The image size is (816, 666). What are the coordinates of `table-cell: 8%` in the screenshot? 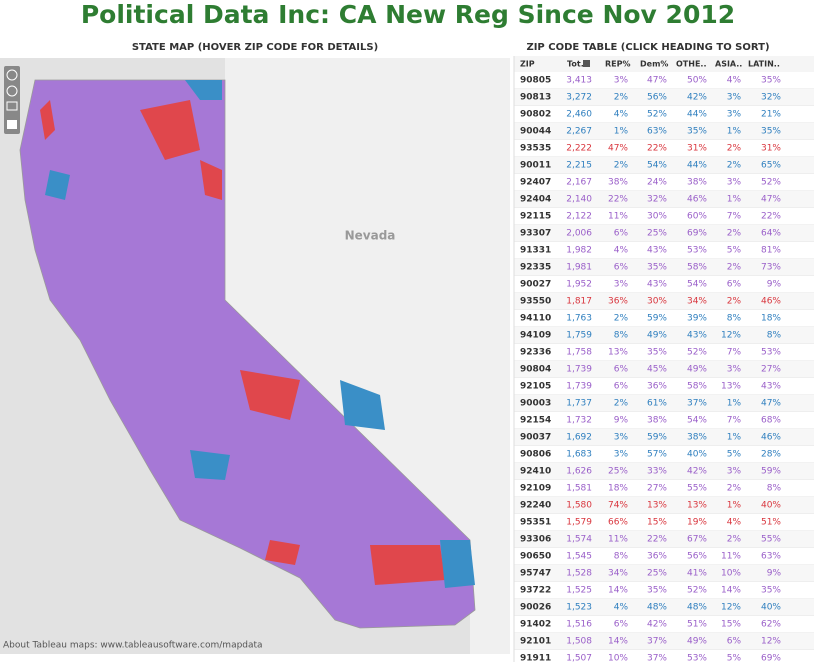 It's located at (734, 319).